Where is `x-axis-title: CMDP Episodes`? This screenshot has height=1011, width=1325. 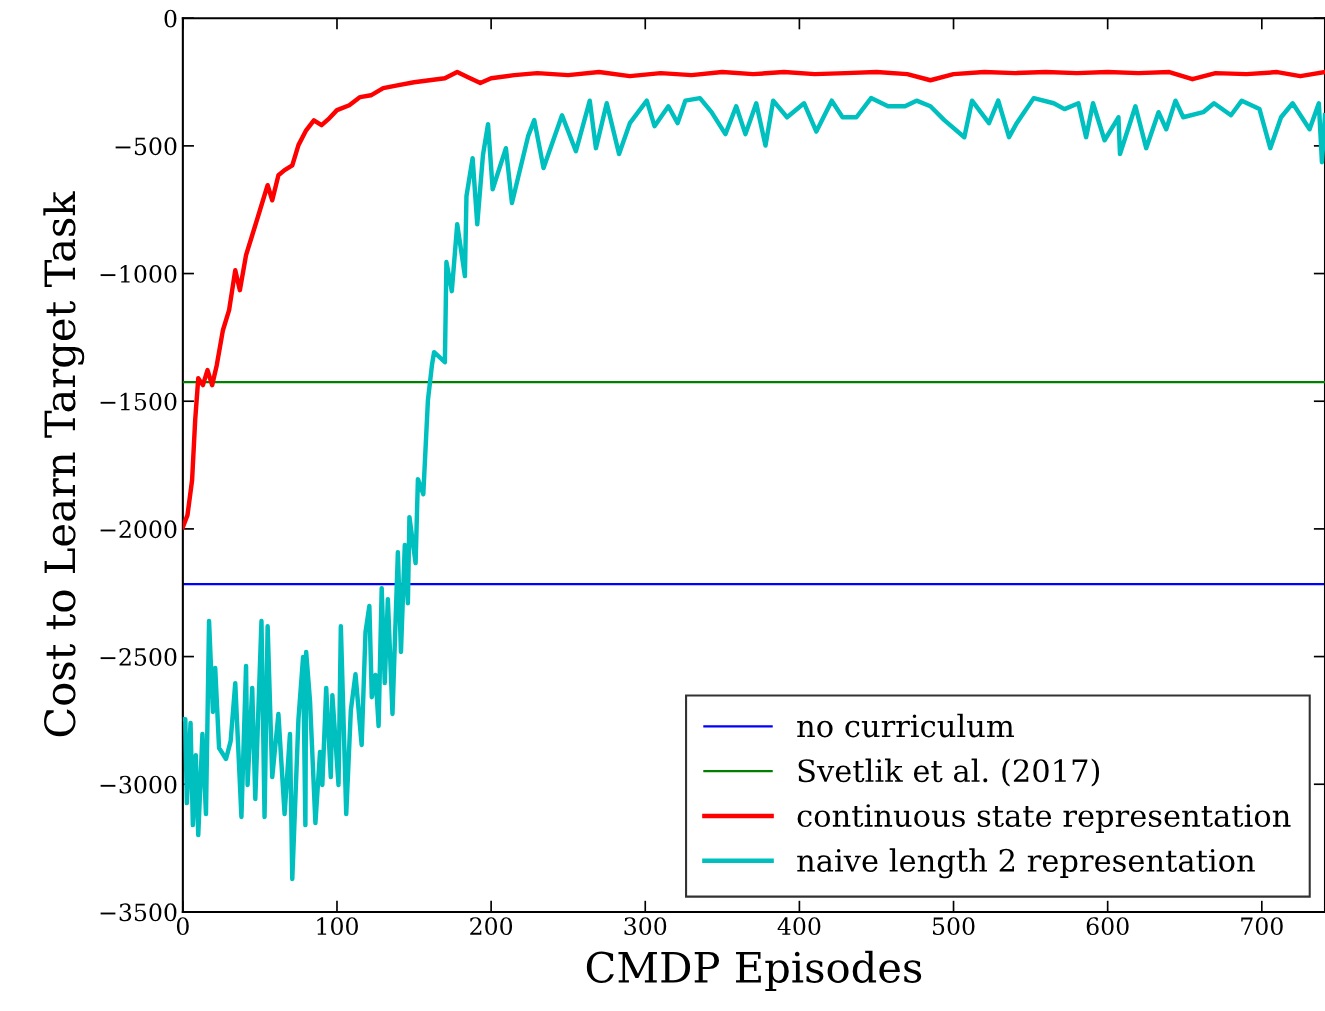 x-axis-title: CMDP Episodes is located at coordinates (754, 971).